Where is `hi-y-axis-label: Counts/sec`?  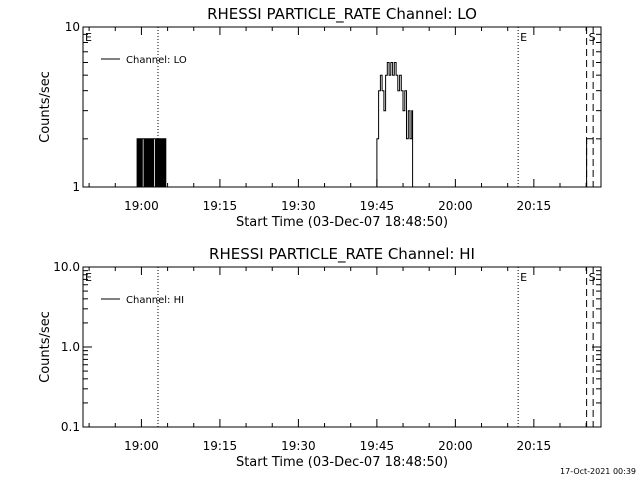
hi-y-axis-label: Counts/sec is located at coordinates (45, 347).